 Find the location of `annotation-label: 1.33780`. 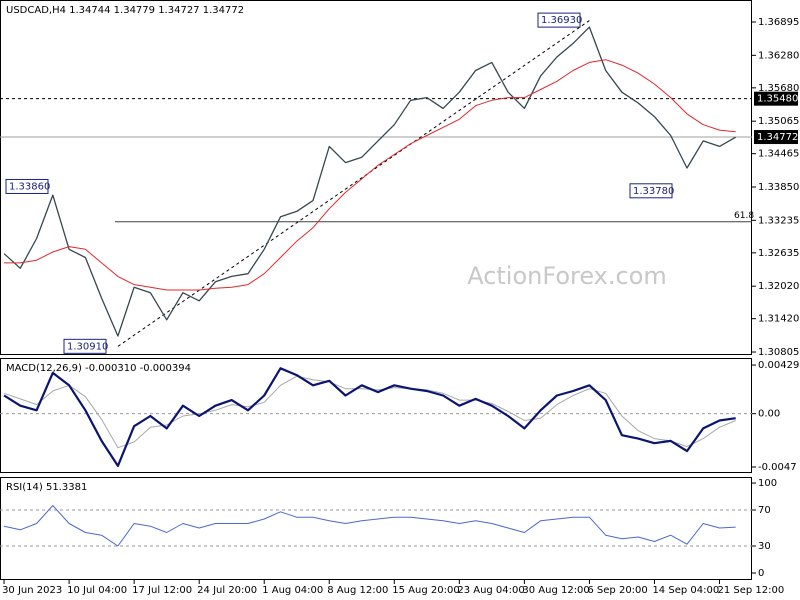

annotation-label: 1.33780 is located at coordinates (653, 191).